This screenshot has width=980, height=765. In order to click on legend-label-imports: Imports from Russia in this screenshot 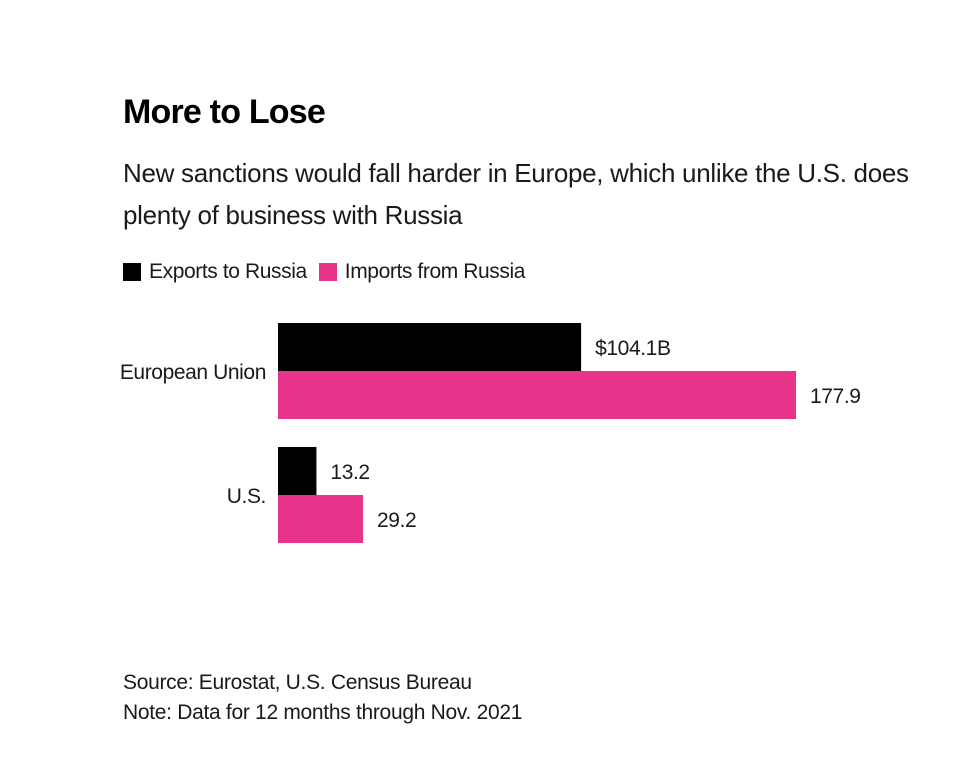, I will do `click(435, 271)`.